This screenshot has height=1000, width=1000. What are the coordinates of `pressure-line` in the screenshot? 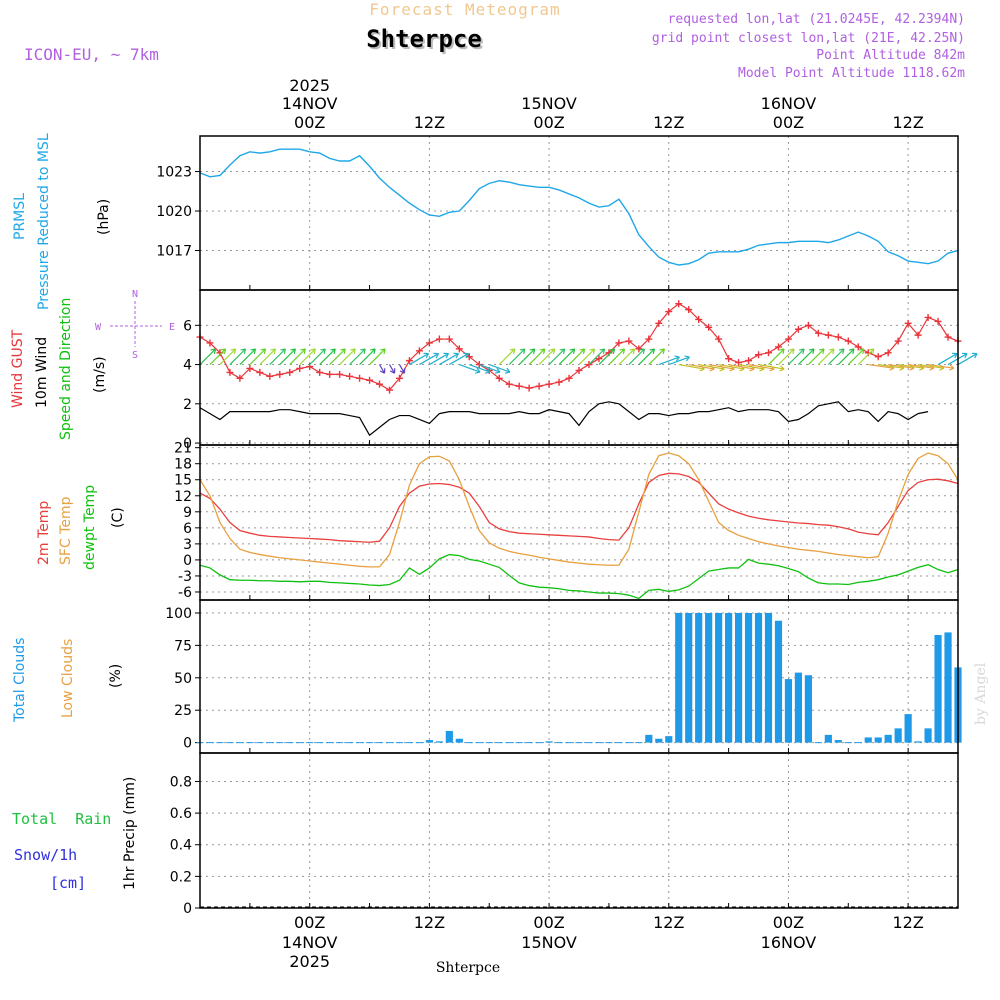 It's located at (579, 207).